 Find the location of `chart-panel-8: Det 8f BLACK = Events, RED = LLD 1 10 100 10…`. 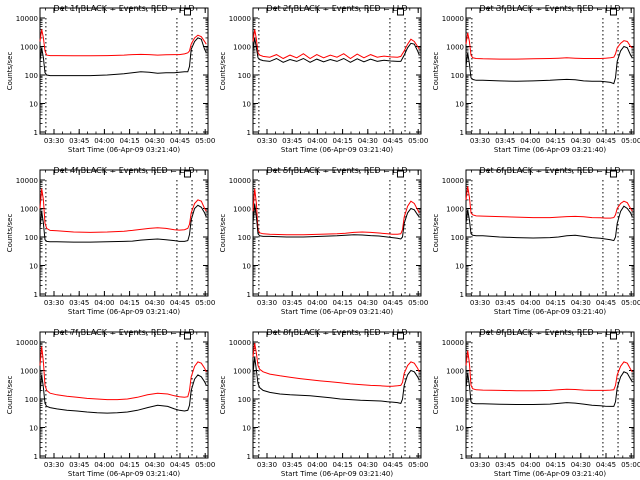

chart-panel-8: Det 8f BLACK = Events, RED = LLD 1 10 100 10… is located at coordinates (323, 403).